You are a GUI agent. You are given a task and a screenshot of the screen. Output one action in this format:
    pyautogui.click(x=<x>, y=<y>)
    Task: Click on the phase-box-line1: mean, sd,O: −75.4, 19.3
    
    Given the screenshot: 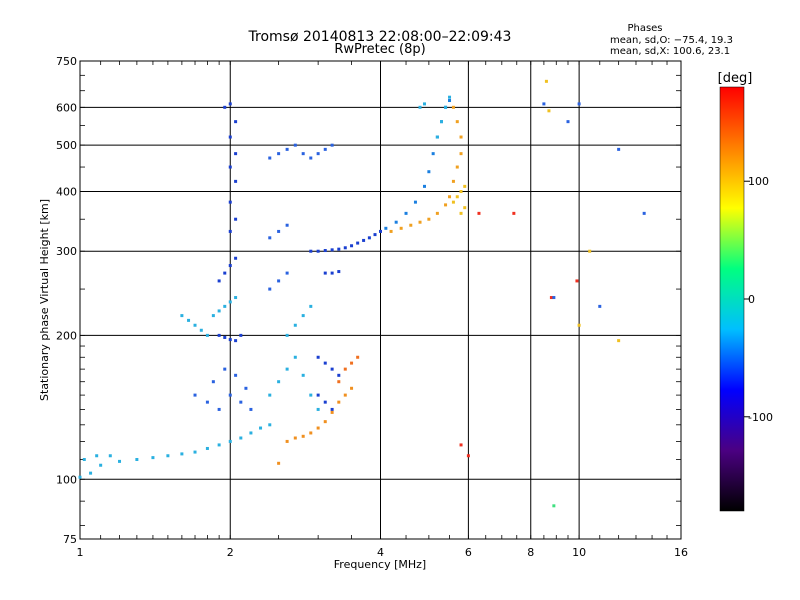 What is the action you would take?
    pyautogui.click(x=671, y=40)
    